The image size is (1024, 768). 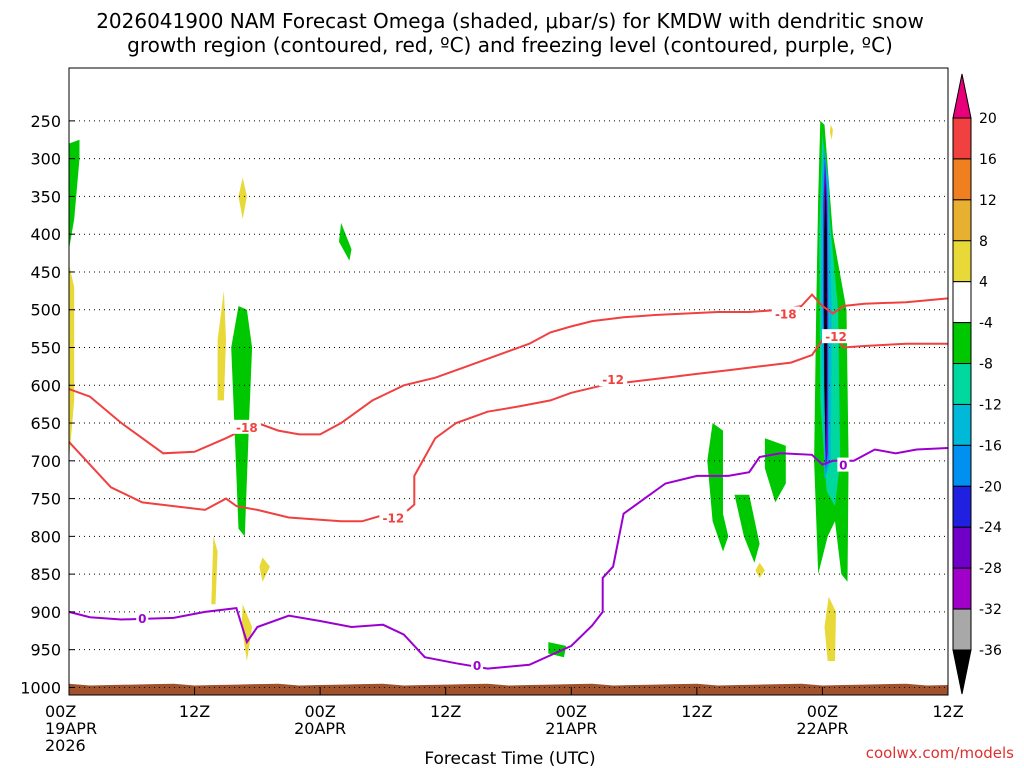 What do you see at coordinates (822, 728) in the screenshot?
I see `x-tick-label-72-1: 22APR` at bounding box center [822, 728].